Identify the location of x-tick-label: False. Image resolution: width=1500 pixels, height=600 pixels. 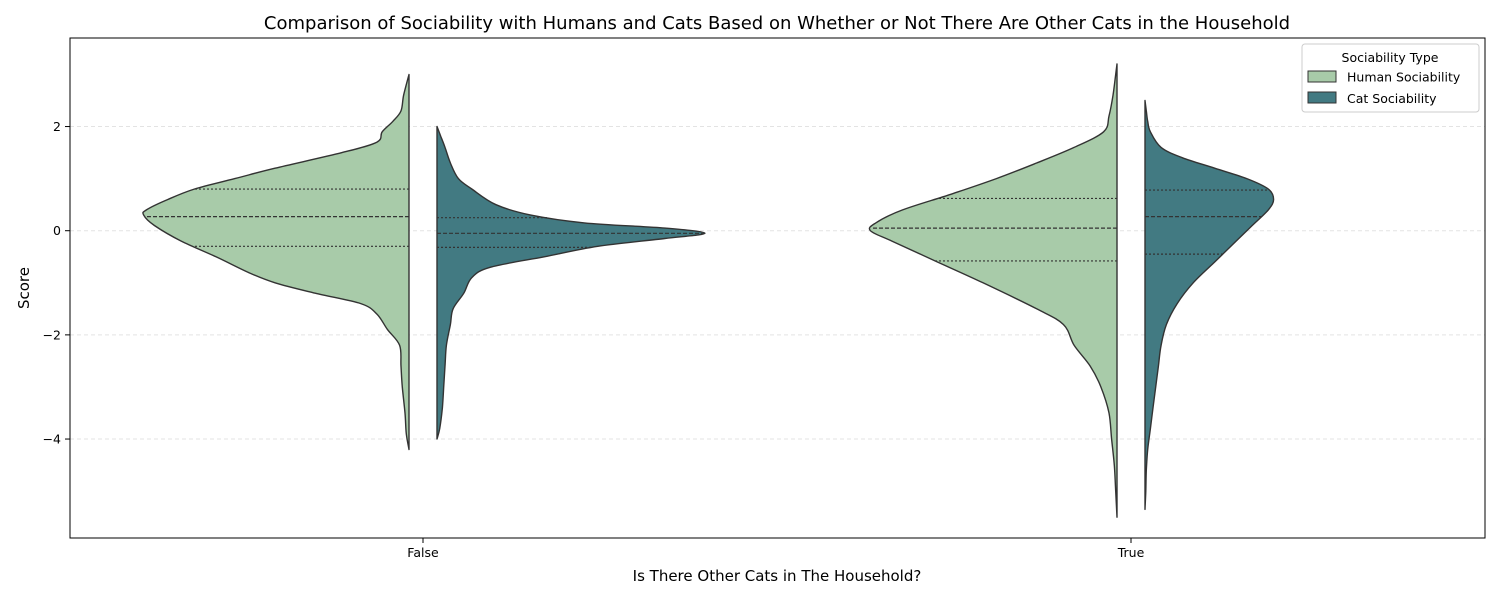
(423, 552).